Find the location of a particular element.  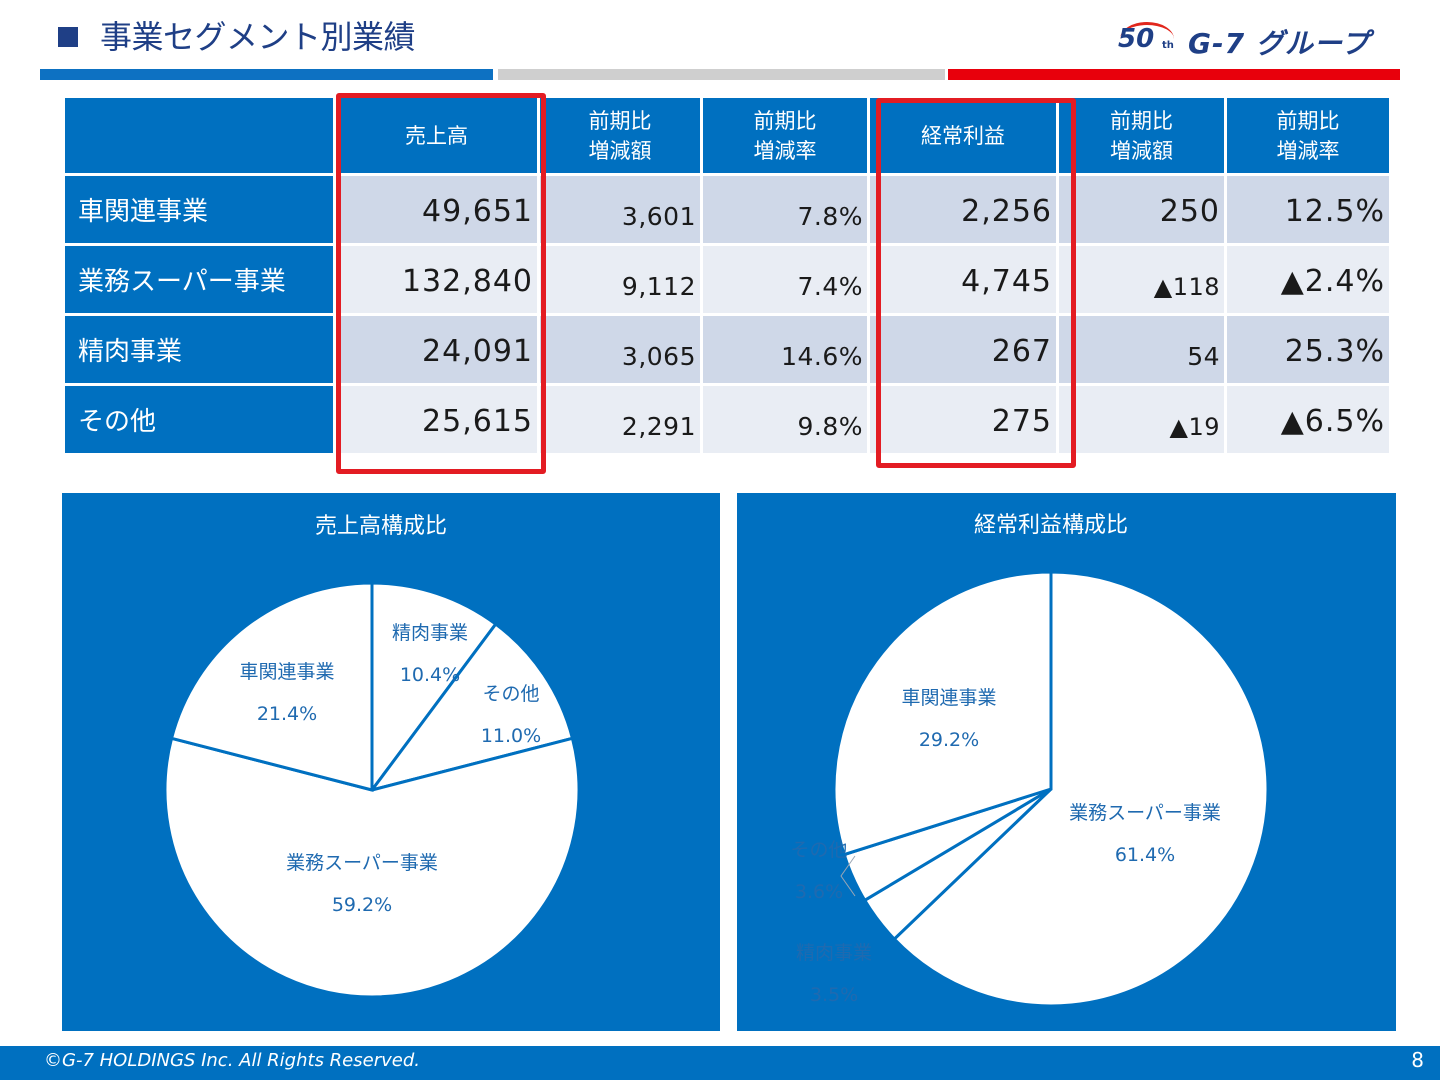

pie-percent-label: 29.2% is located at coordinates (949, 740).